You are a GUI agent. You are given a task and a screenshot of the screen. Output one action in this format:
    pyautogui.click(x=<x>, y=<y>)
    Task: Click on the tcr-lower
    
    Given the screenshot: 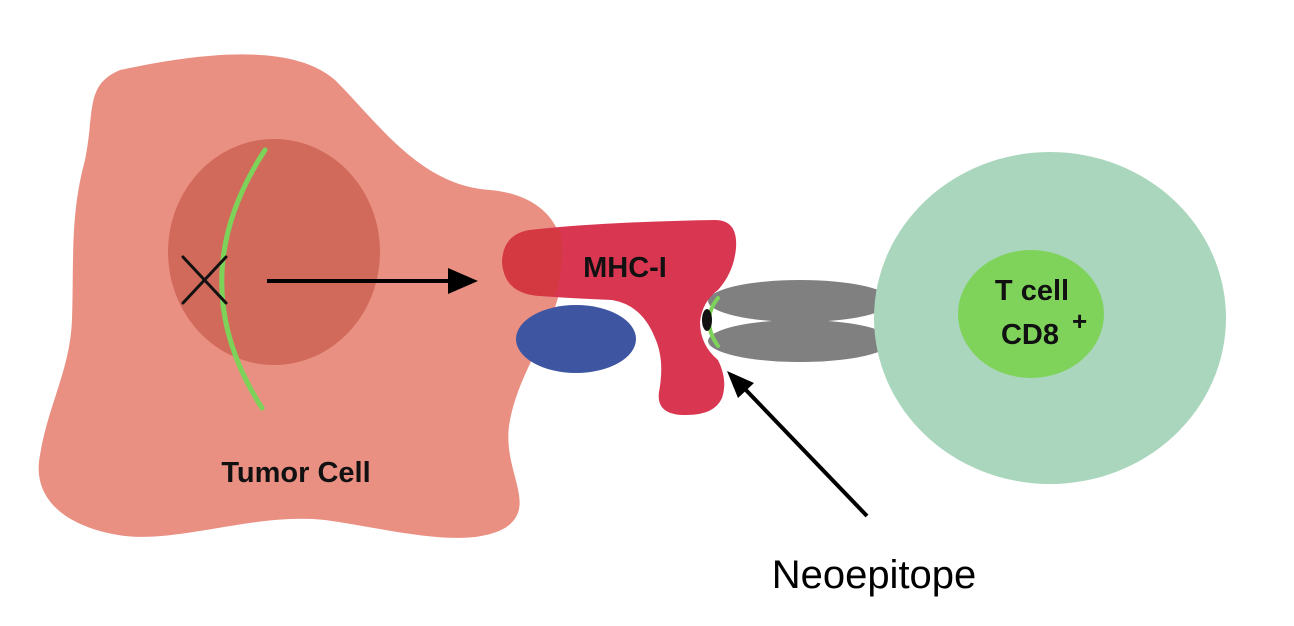 What is the action you would take?
    pyautogui.click(x=800, y=341)
    